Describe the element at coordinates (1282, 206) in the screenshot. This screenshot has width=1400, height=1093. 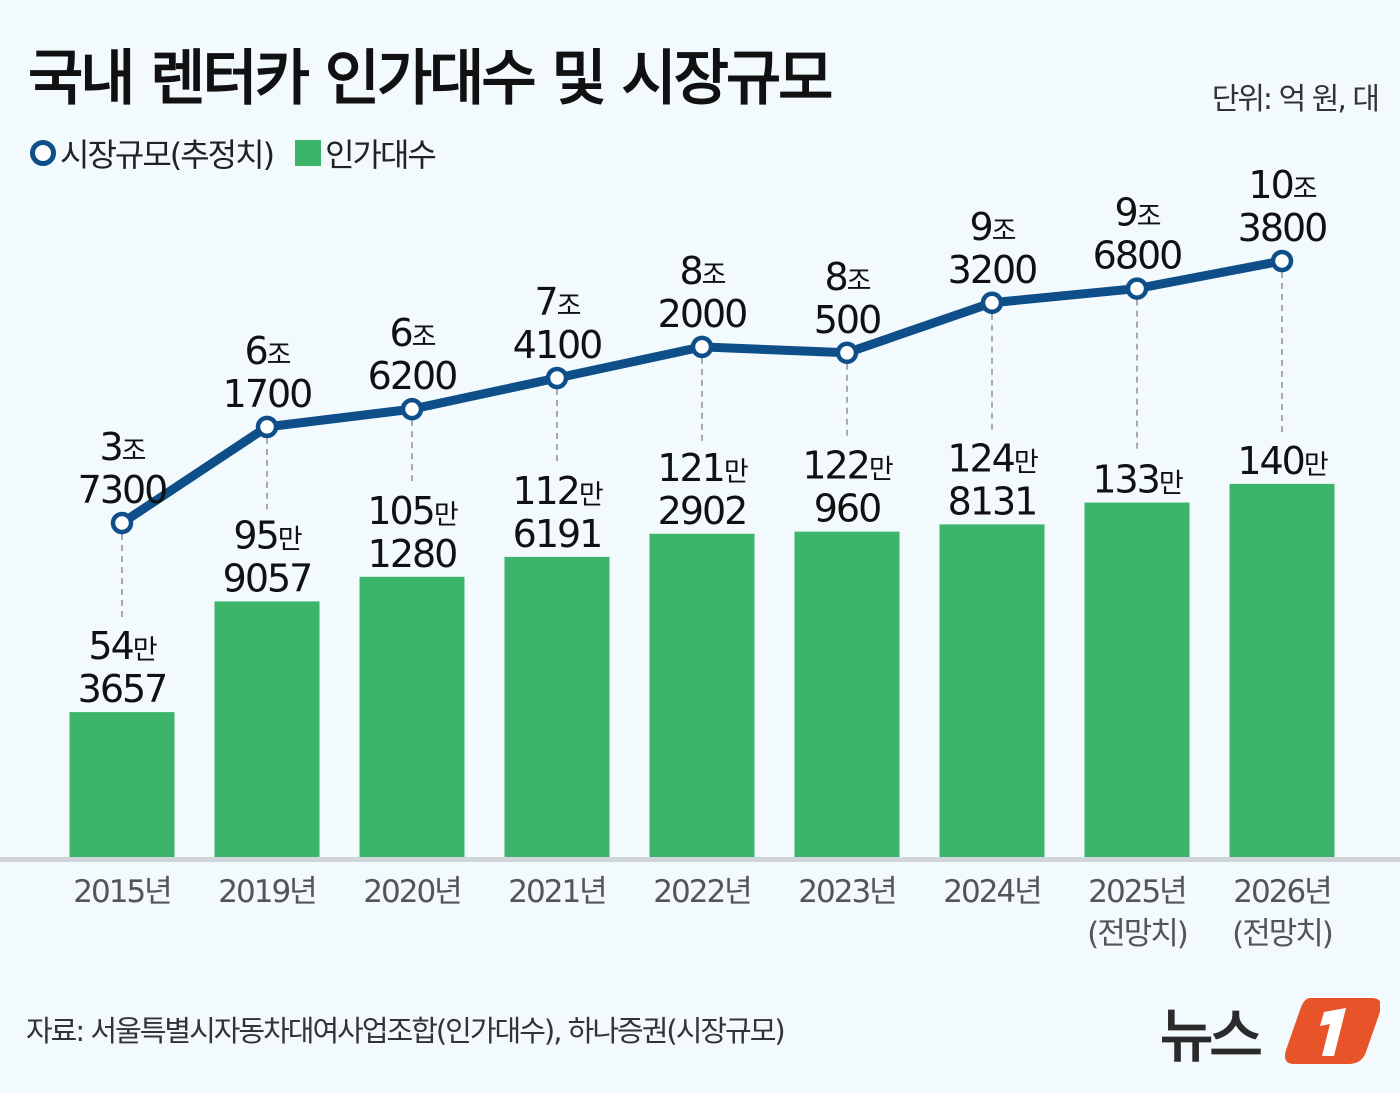
I see `line-value-label: 10조 3800` at that location.